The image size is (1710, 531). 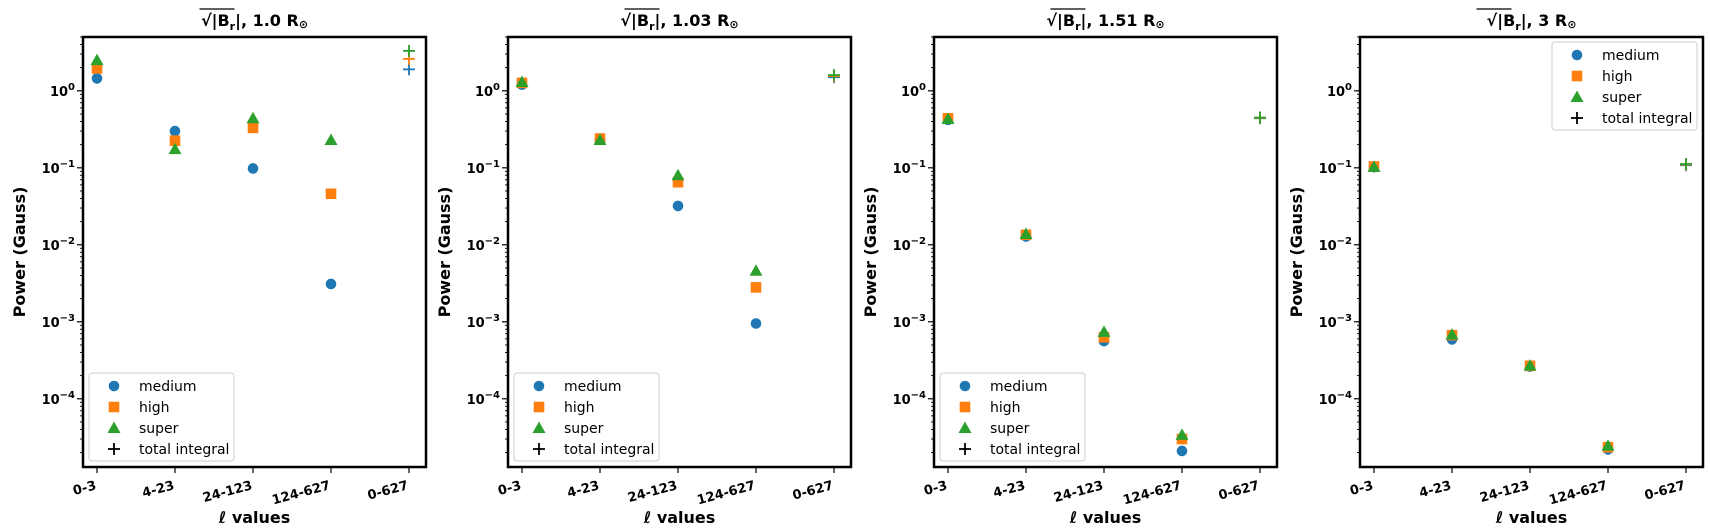 I want to click on chart-title: √|Br|, 1.51 R⊙, so click(x=1105, y=22).